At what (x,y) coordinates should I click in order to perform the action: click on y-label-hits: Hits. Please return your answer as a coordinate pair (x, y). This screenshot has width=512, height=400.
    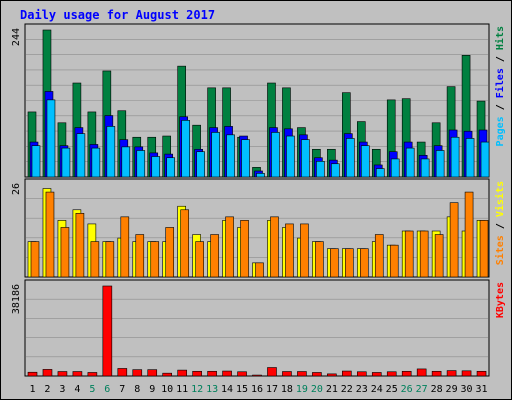
    Looking at the image, I should click on (500, 38).